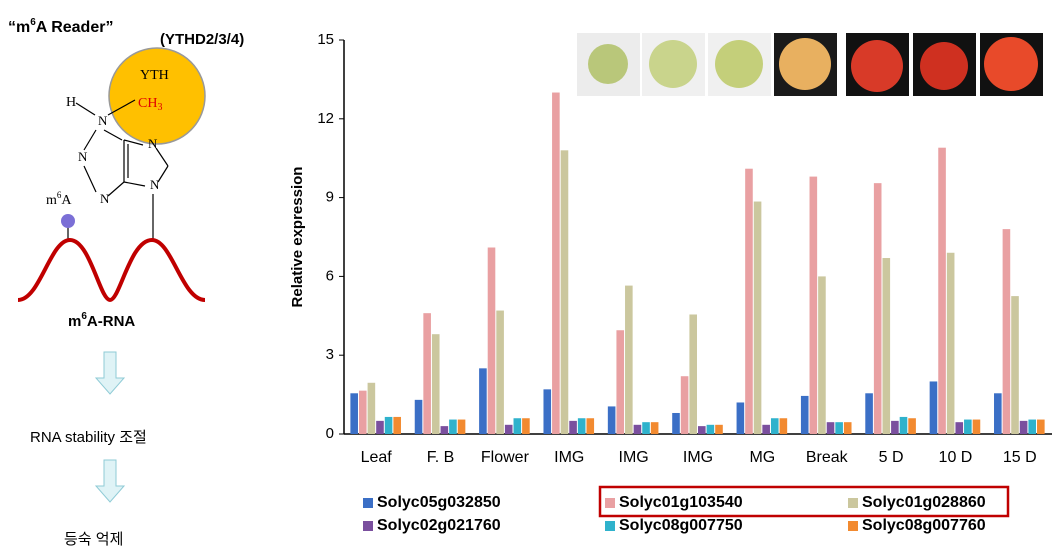  What do you see at coordinates (111, 270) in the screenshot?
I see `rna-wave` at bounding box center [111, 270].